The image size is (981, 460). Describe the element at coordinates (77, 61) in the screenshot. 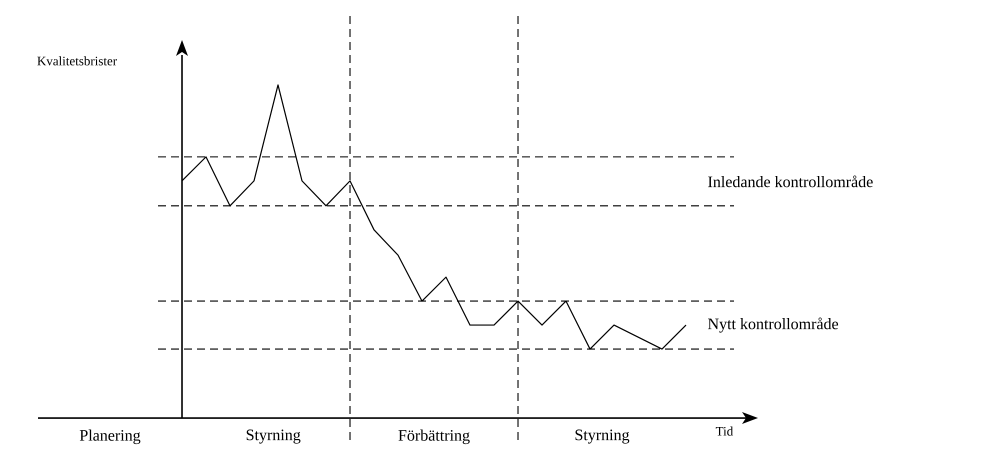

I see `y-axis-title: Kvalitetsbrister` at that location.